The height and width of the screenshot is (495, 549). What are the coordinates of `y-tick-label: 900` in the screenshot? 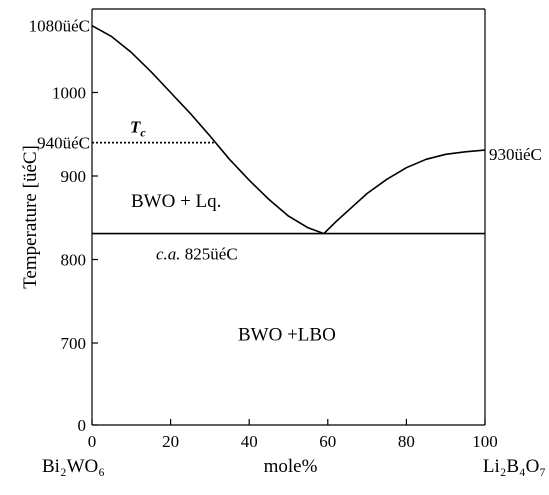 It's located at (74, 176).